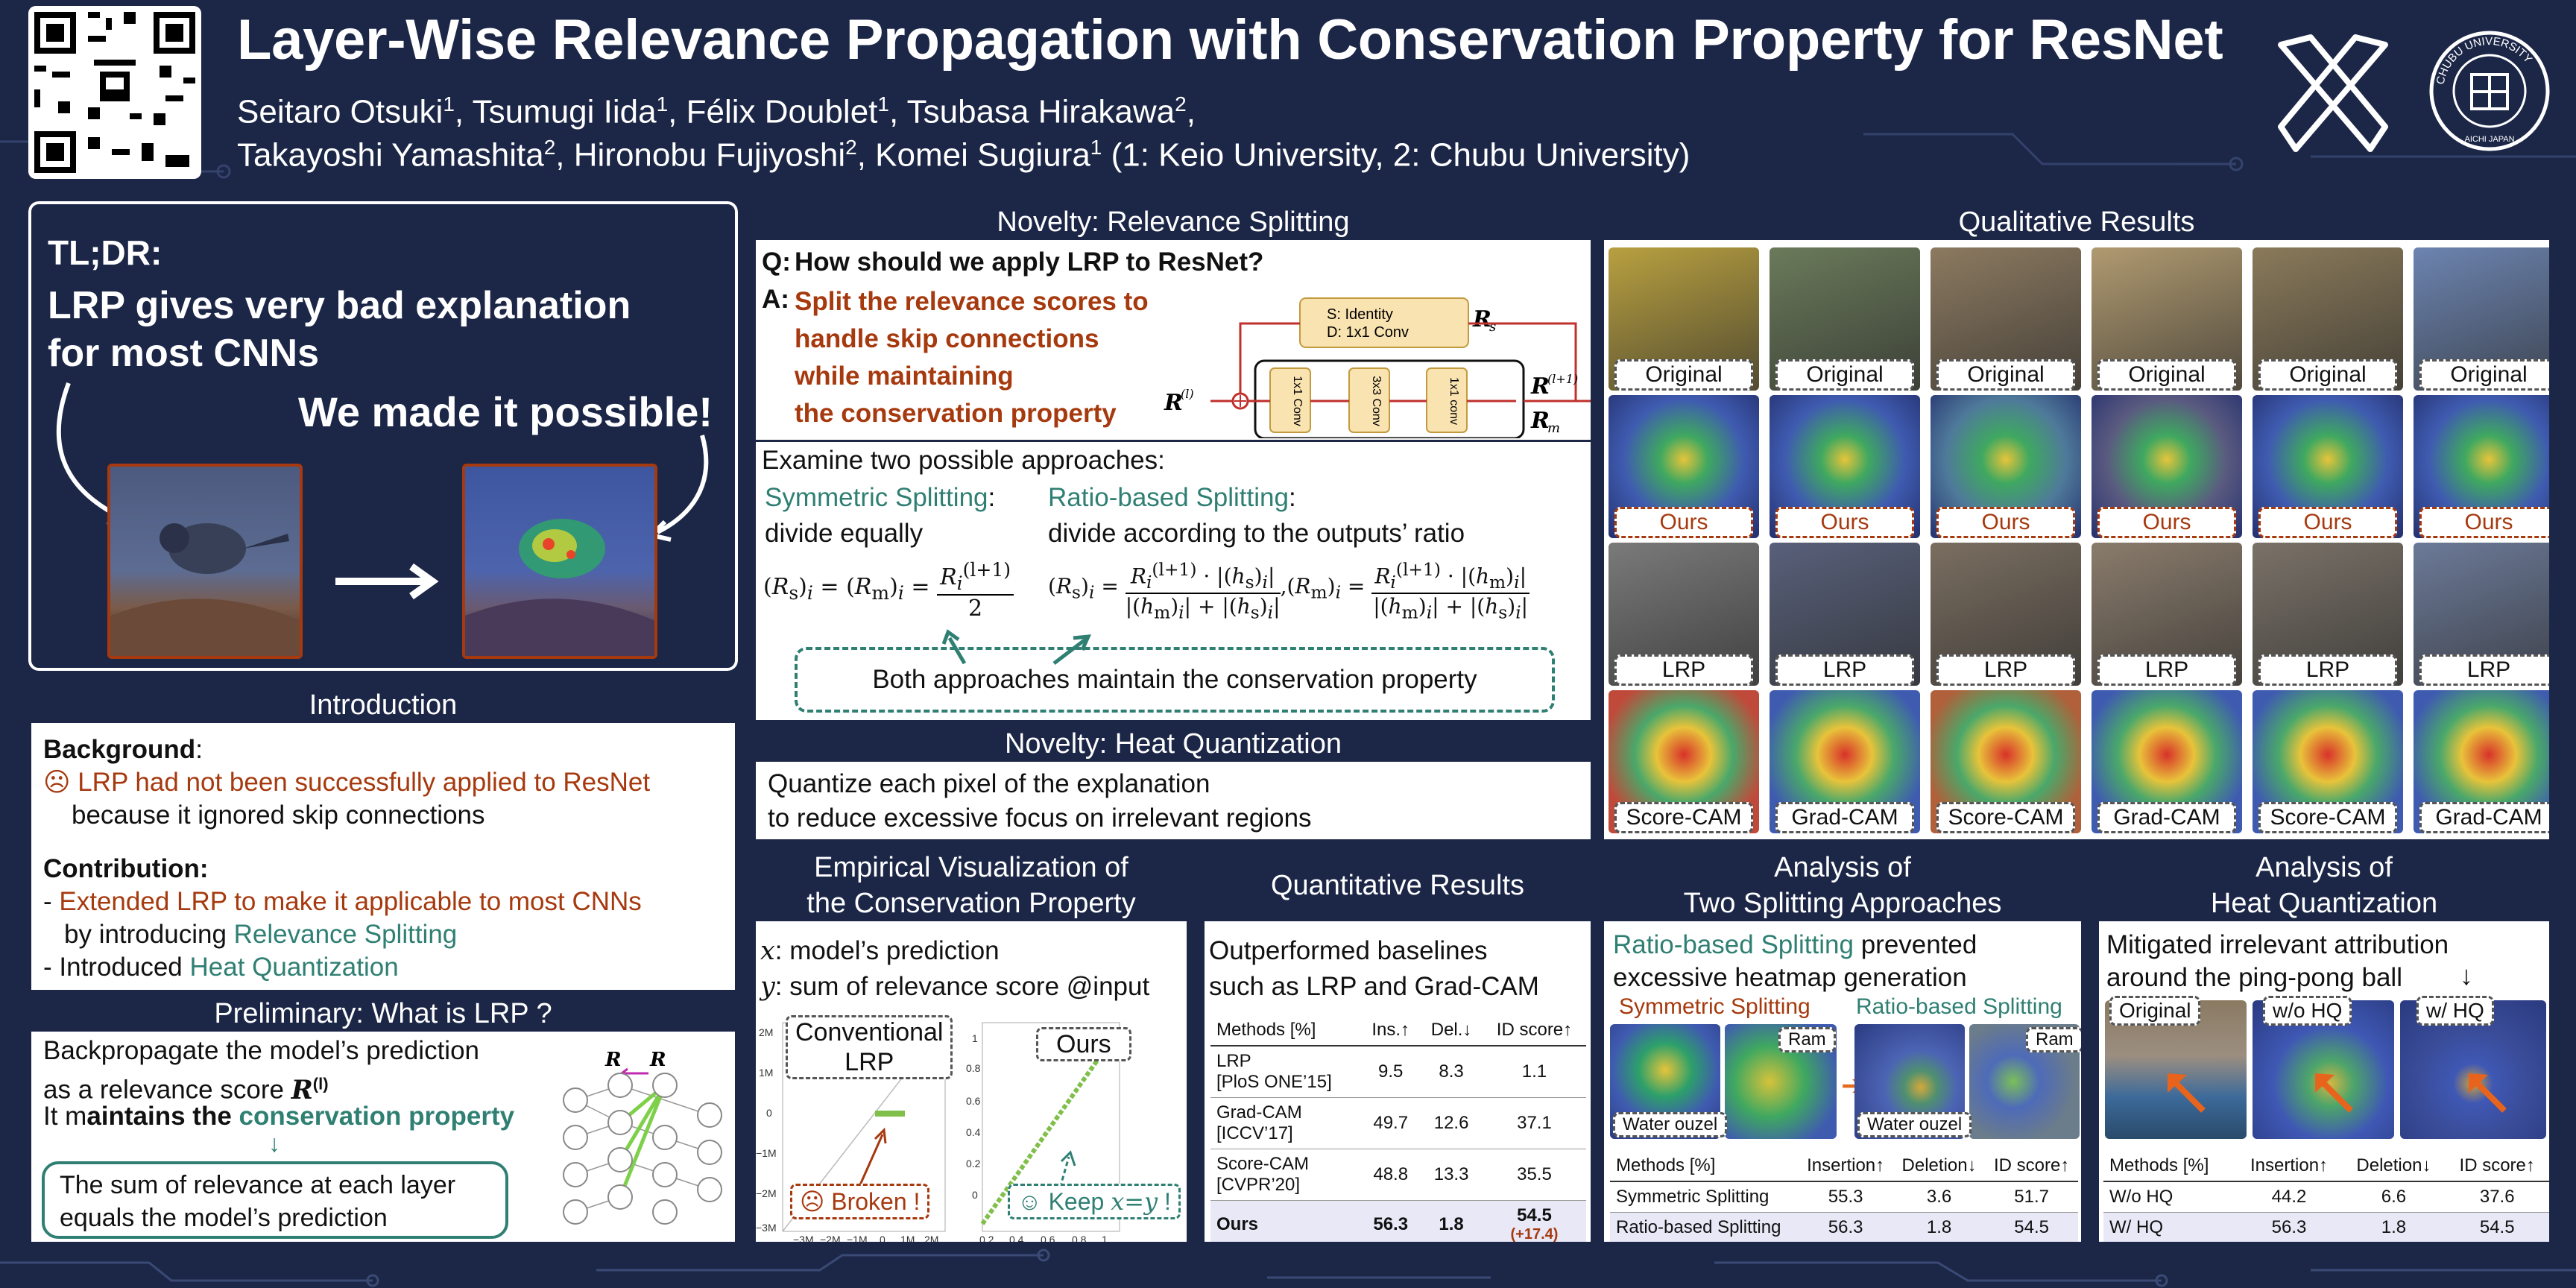 The height and width of the screenshot is (1288, 2576). What do you see at coordinates (186, 1089) in the screenshot?
I see `preliminary-line-2: as a relevance score R(l)` at bounding box center [186, 1089].